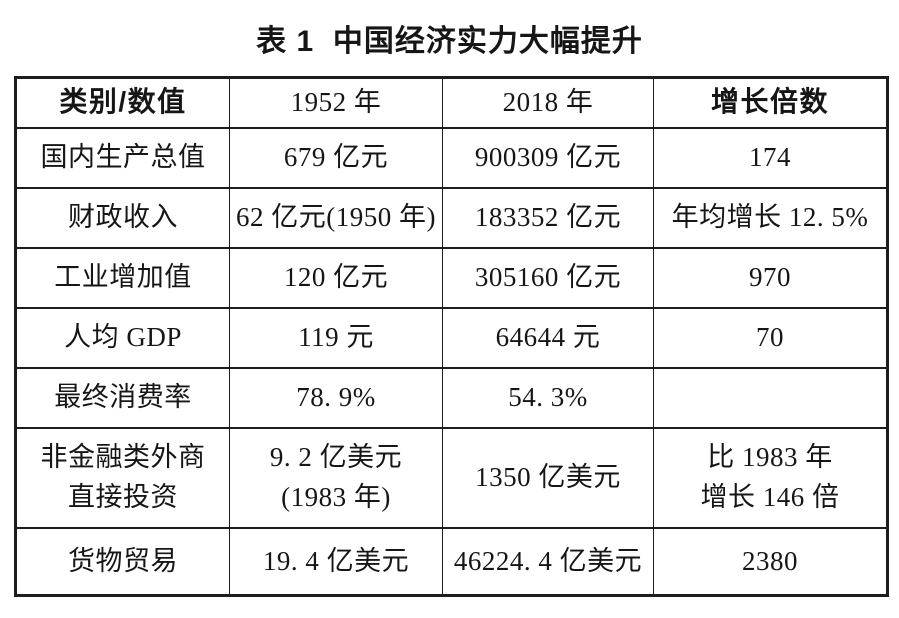 The width and height of the screenshot is (899, 618). I want to click on cell-growth: 970, so click(770, 277).